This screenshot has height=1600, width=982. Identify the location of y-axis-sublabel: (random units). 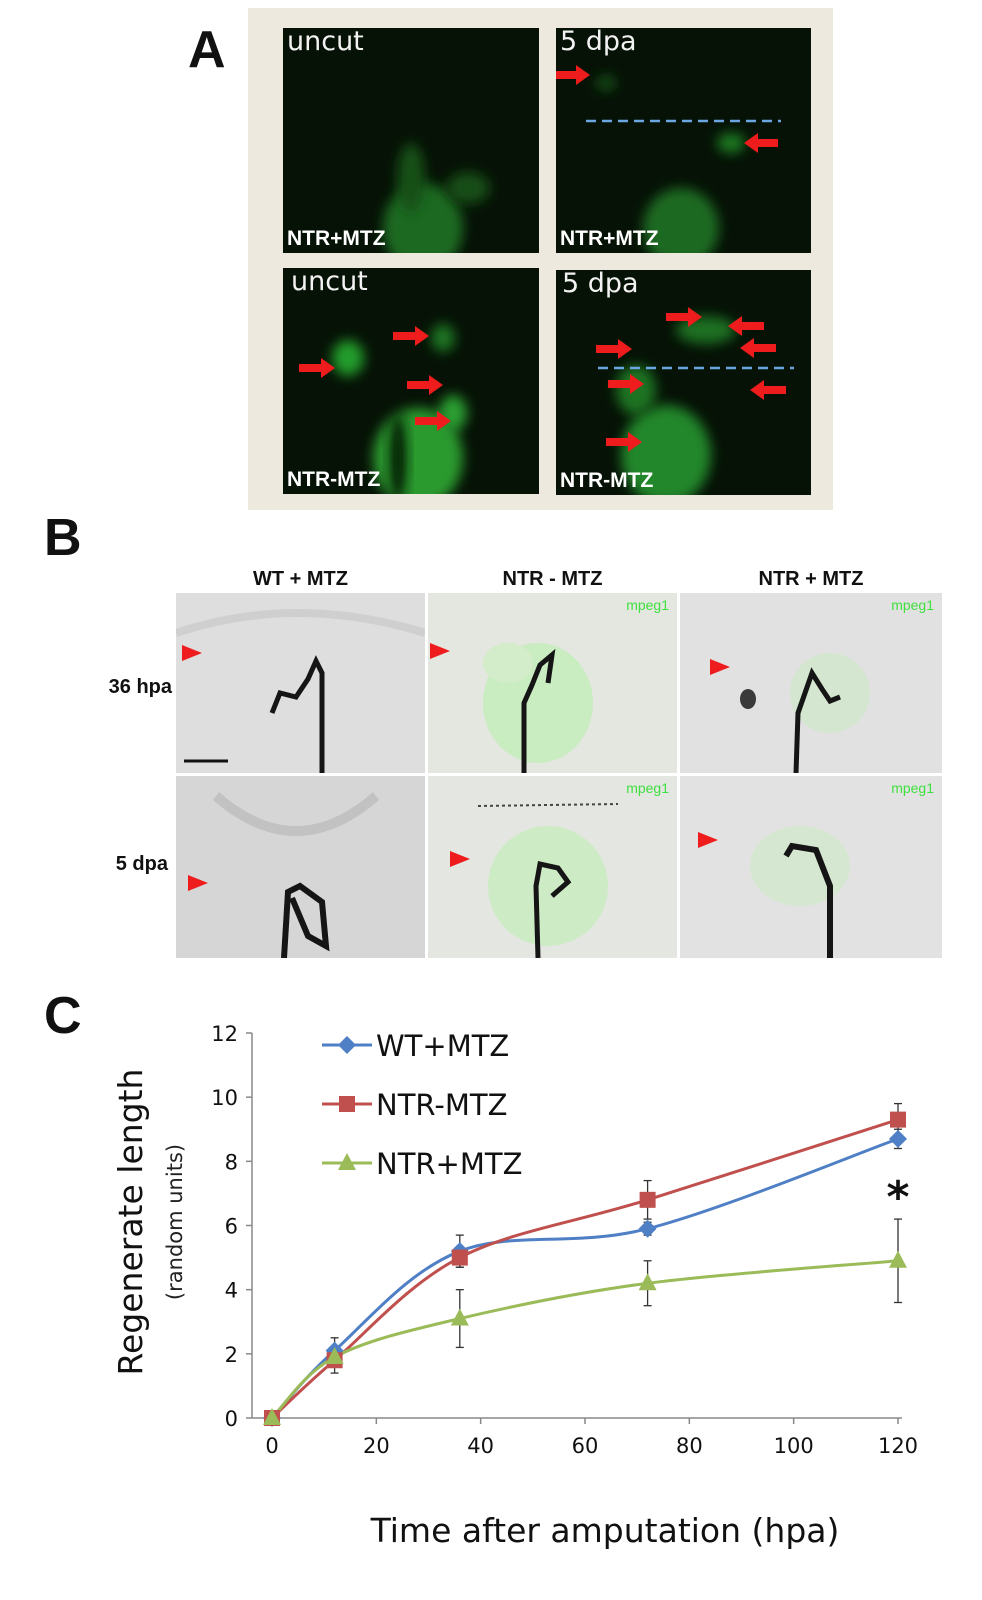
(175, 1222).